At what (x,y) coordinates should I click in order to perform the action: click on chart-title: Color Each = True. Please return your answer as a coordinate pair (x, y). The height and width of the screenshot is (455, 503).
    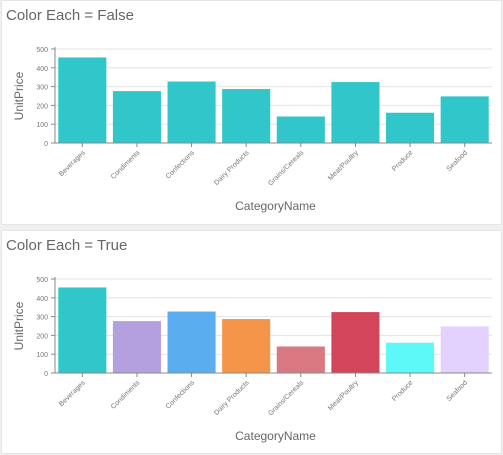
    Looking at the image, I should click on (67, 245).